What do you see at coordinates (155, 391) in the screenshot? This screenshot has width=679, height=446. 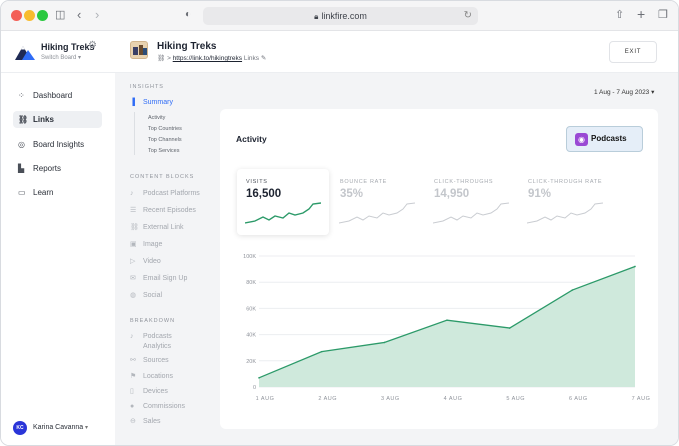 I see `secondary-nav-label: Devices` at bounding box center [155, 391].